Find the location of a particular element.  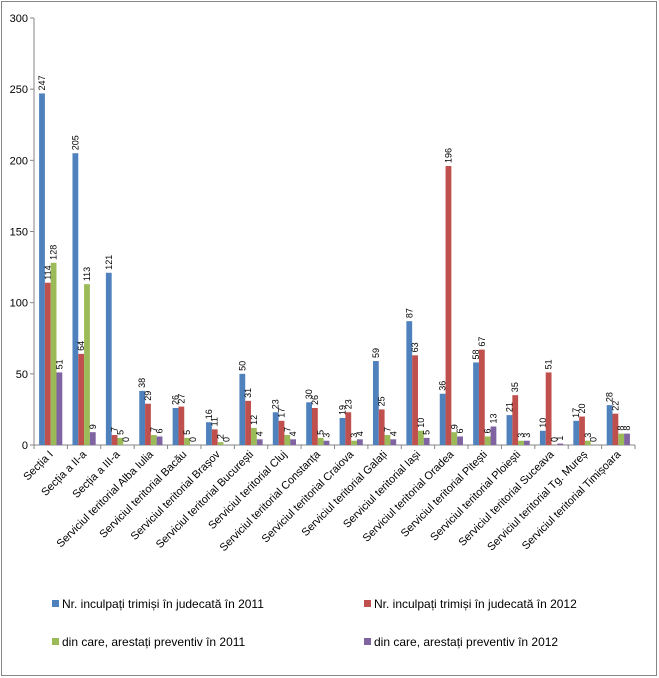

legend-label-4: din care, arestați preventiv în 2012 is located at coordinates (466, 642).